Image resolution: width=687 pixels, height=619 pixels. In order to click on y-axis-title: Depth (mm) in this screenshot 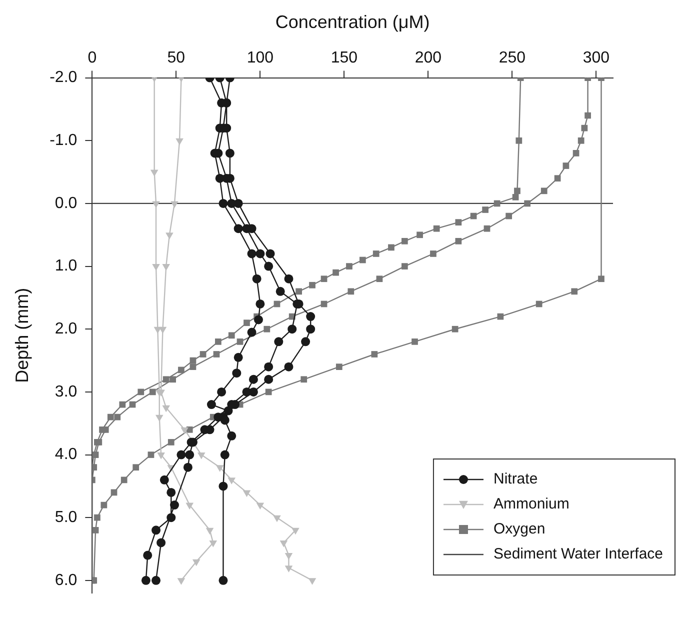, I will do `click(22, 335)`.